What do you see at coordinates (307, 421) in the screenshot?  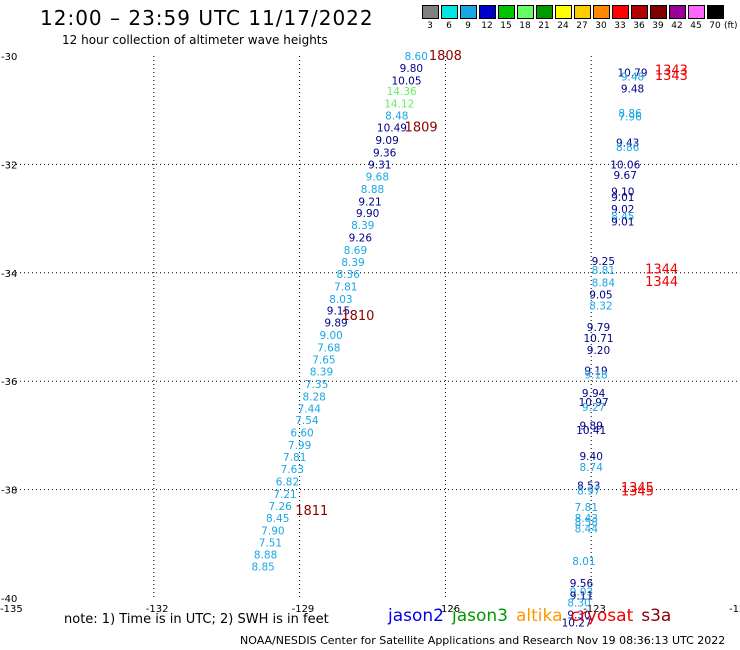 I see `wave-height-value: 7.54` at bounding box center [307, 421].